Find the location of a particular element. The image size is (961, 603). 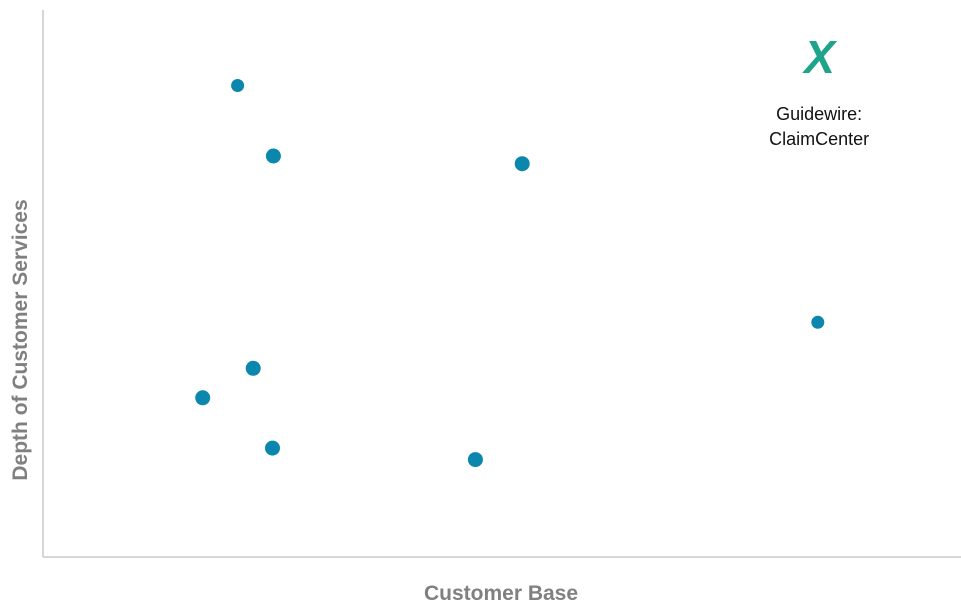

highlight-label-line-2: ClaimCenter is located at coordinates (819, 139).